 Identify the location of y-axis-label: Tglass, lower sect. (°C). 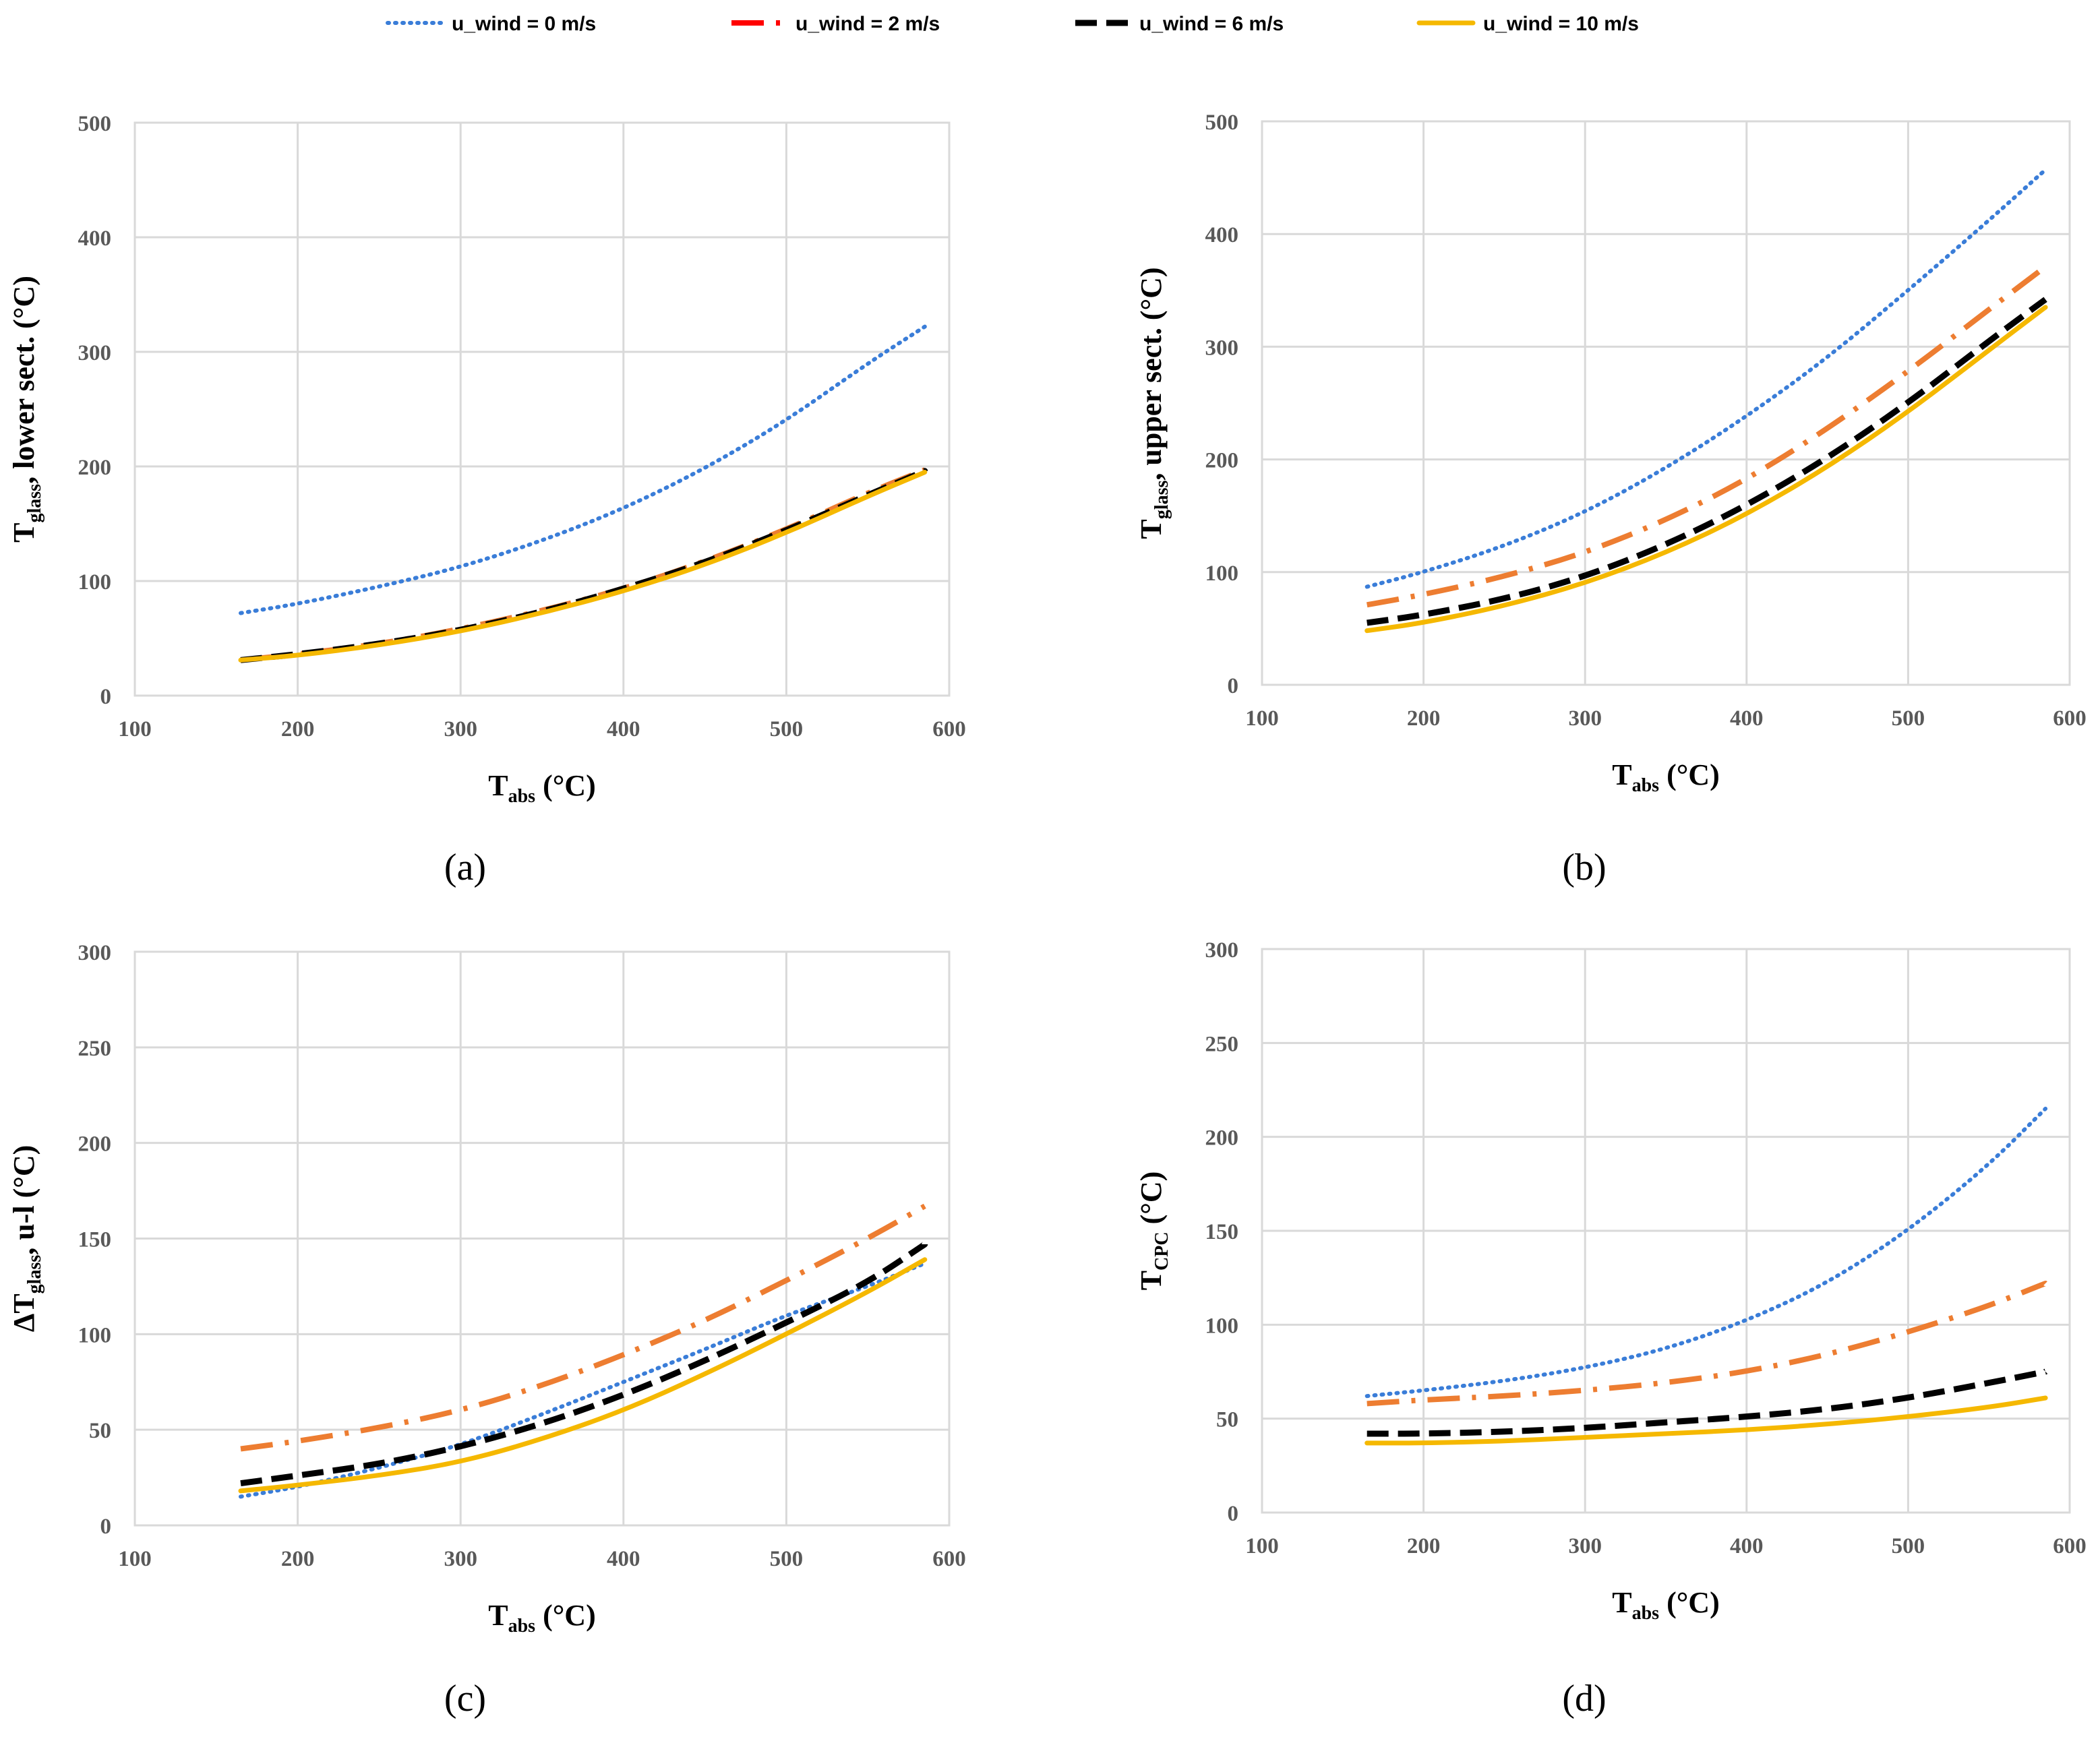
(26, 409).